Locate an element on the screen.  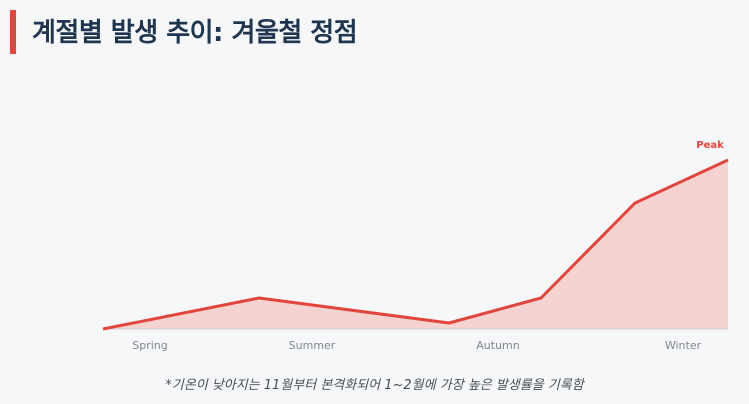
x-tick-label: Autumn is located at coordinates (497, 345).